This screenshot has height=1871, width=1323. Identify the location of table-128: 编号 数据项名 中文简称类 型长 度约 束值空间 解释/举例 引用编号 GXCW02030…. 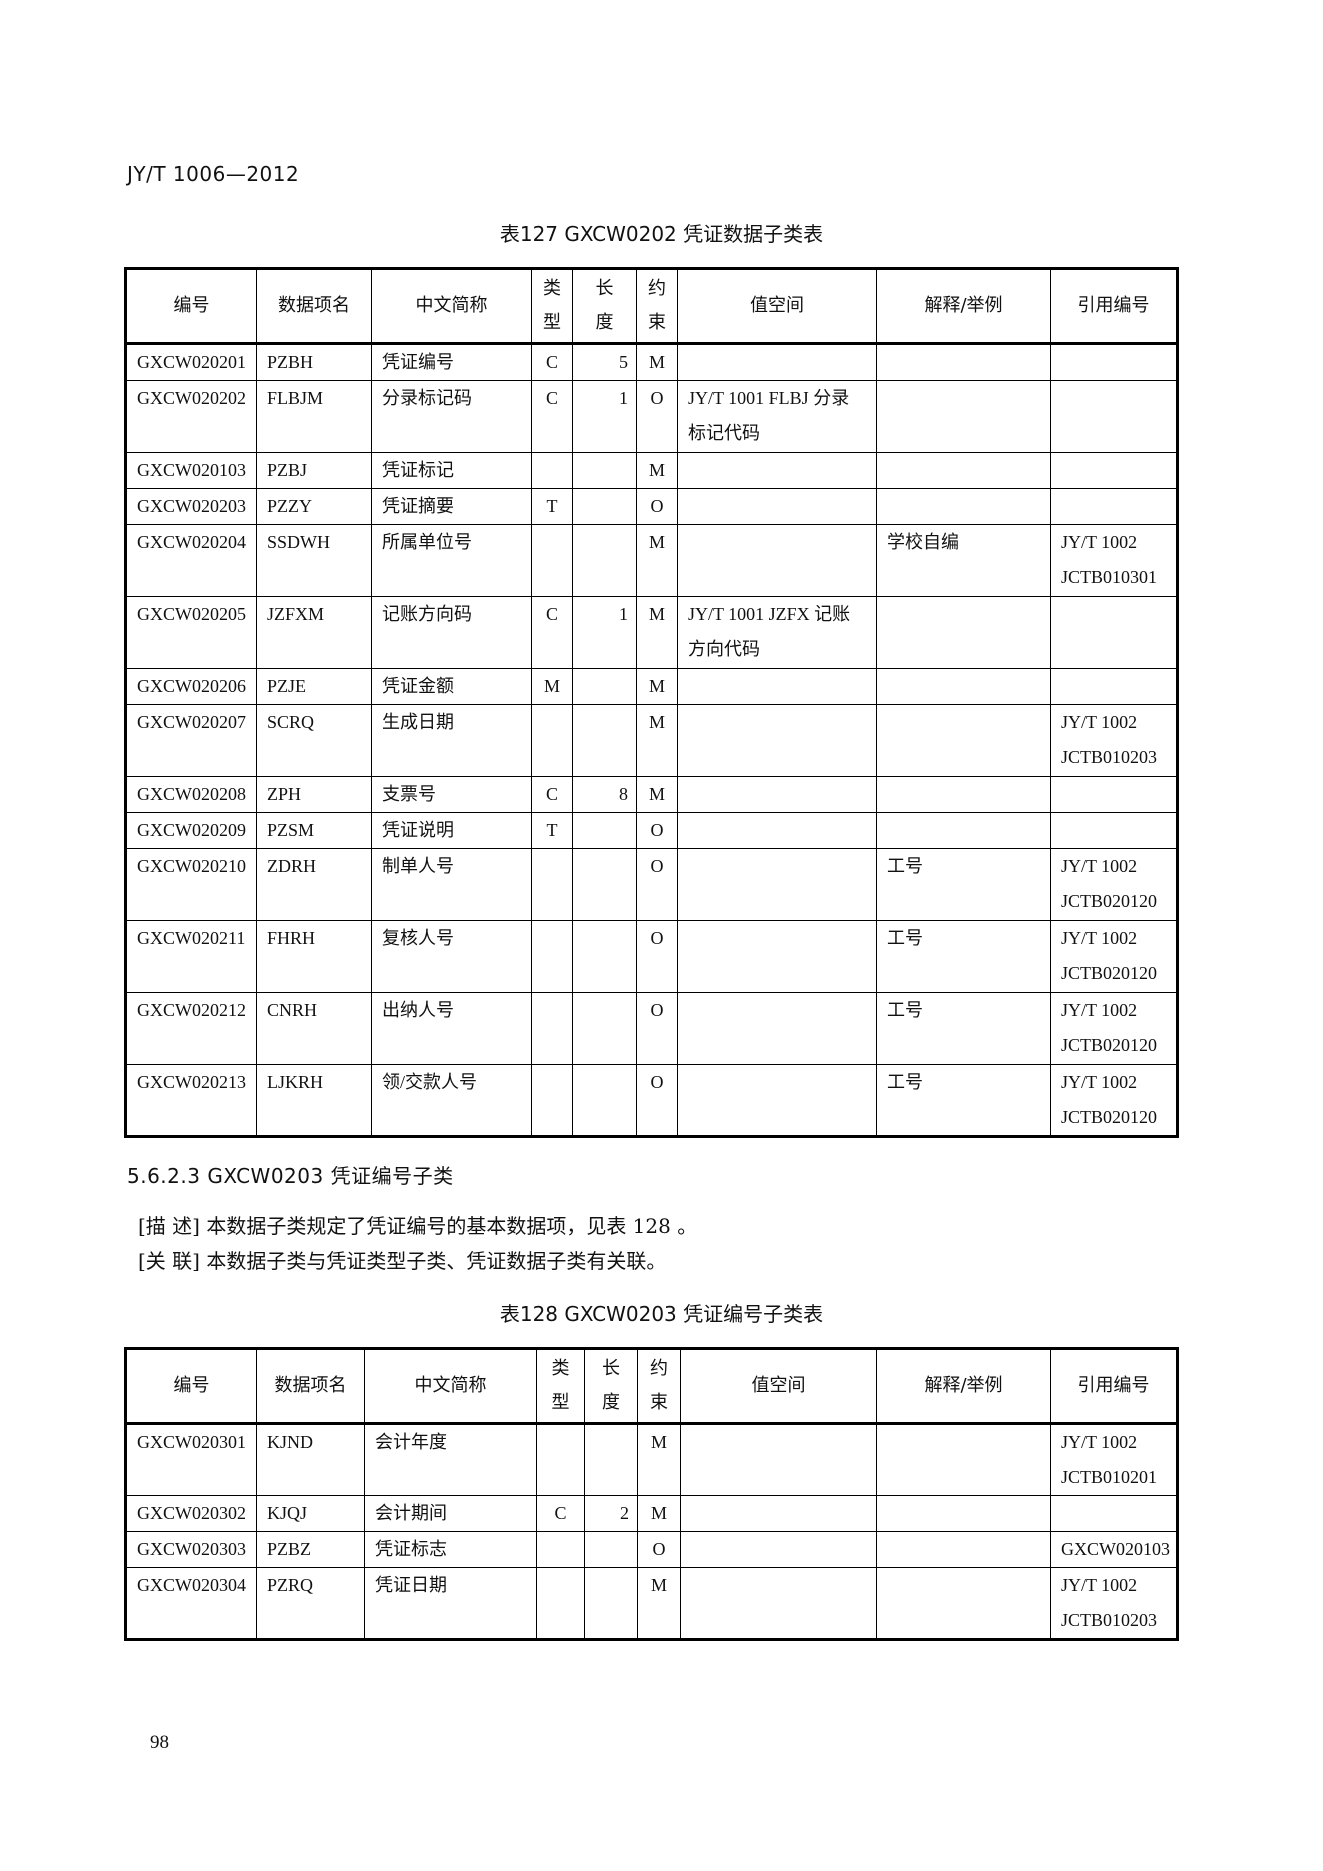
(651, 1494).